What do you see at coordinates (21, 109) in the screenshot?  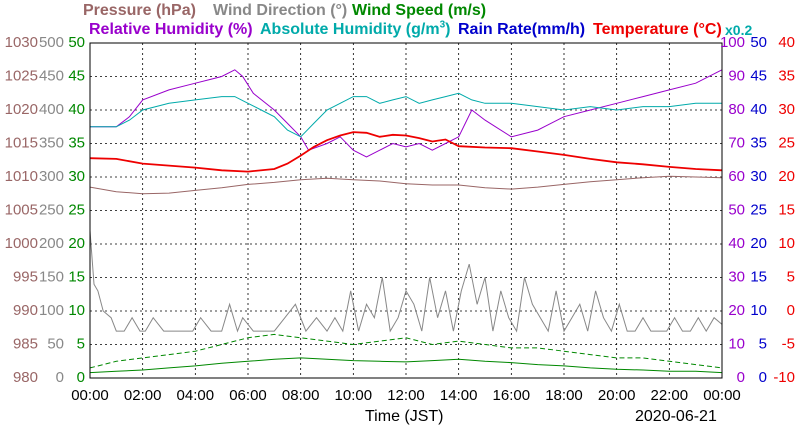 I see `y-tick-pressure: 1020` at bounding box center [21, 109].